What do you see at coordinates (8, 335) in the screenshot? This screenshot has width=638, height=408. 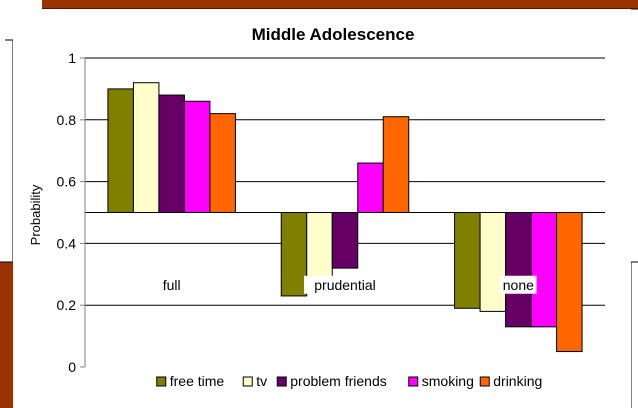 I see `bg-left-band` at bounding box center [8, 335].